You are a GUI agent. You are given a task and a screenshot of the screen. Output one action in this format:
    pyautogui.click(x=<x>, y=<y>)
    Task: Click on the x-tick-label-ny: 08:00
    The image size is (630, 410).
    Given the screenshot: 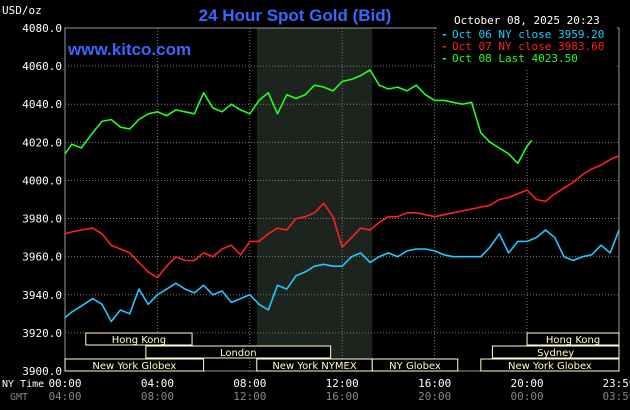 What is the action you would take?
    pyautogui.click(x=249, y=383)
    